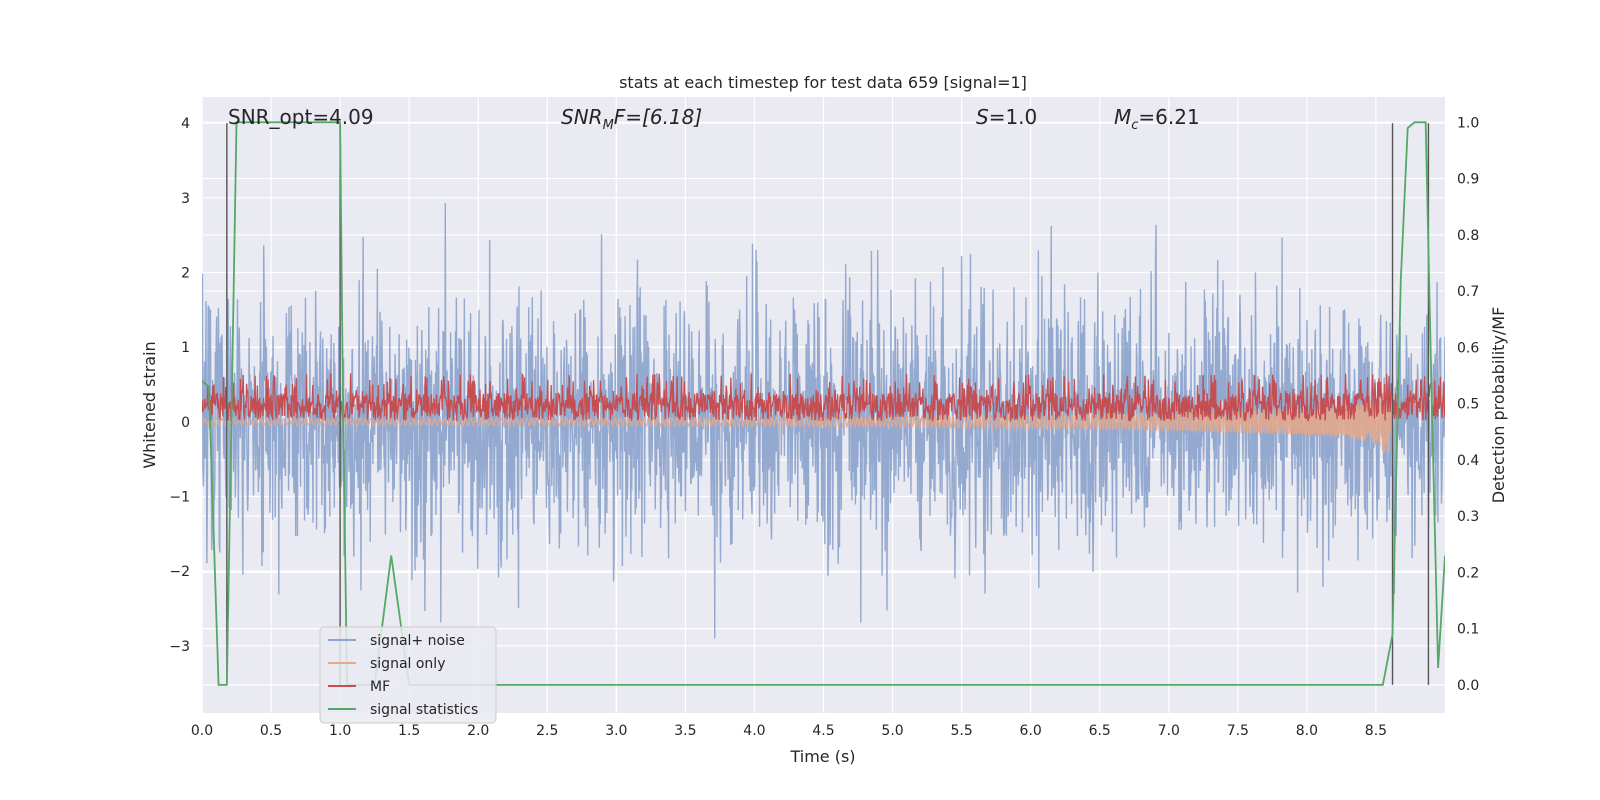 The height and width of the screenshot is (800, 1600). Describe the element at coordinates (185, 273) in the screenshot. I see `y-left-tick-label-2: 2` at that location.